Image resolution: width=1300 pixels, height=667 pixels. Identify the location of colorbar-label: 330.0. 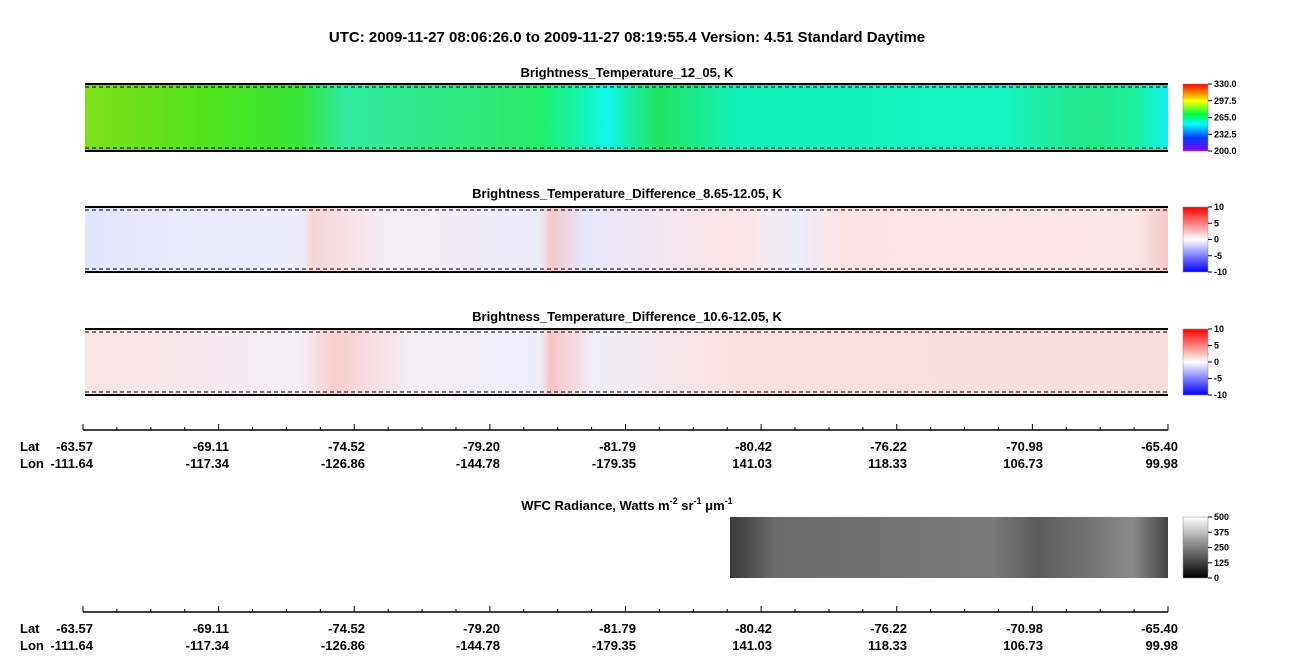
(1225, 84).